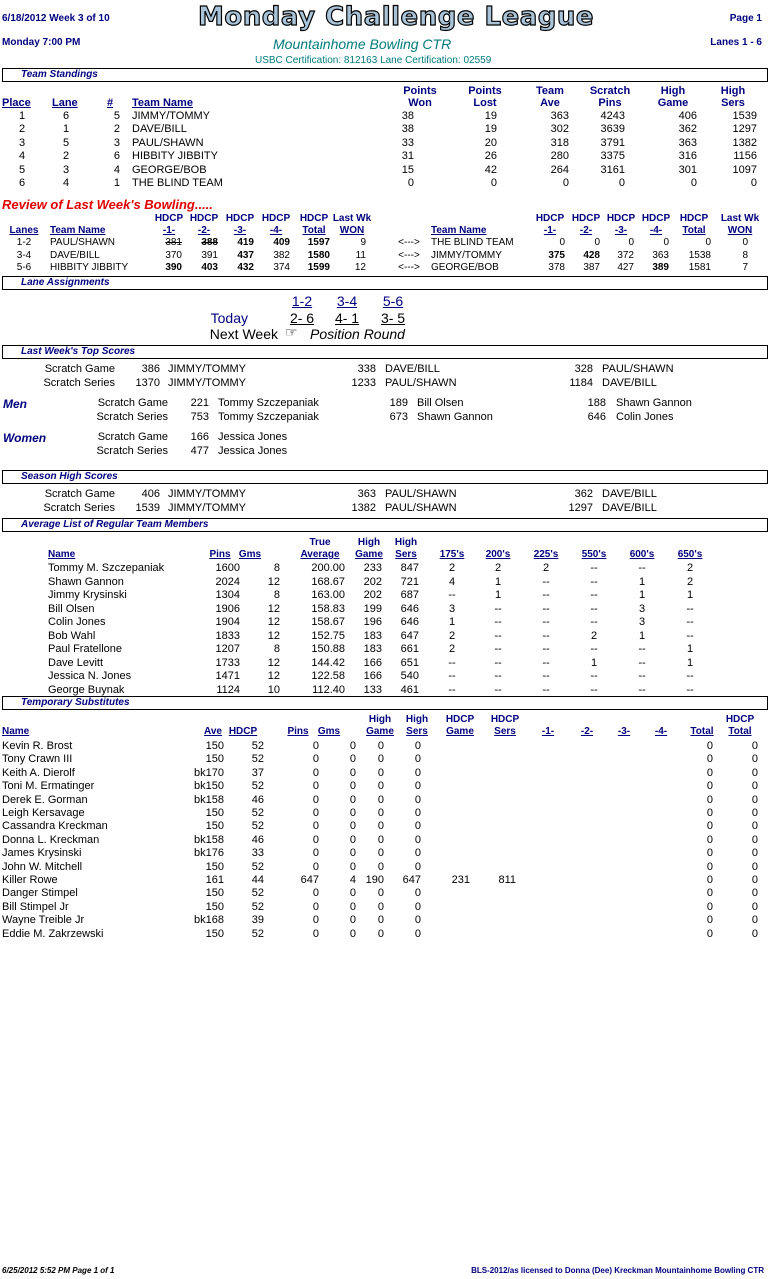 This screenshot has width=768, height=1279. Describe the element at coordinates (385, 703) in the screenshot. I see `substitutes-header: Temporary Substitutes` at that location.